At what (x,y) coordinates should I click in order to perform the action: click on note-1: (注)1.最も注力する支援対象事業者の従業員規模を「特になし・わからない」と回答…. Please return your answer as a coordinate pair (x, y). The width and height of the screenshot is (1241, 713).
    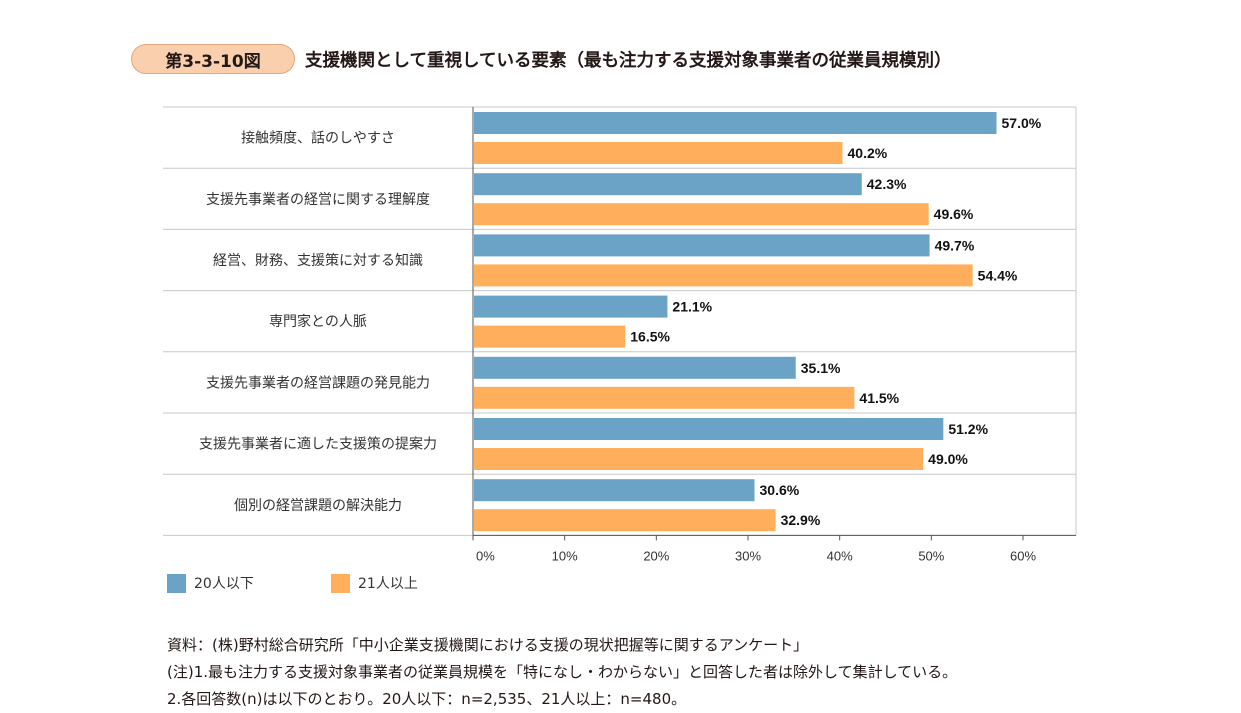
    Looking at the image, I should click on (562, 672).